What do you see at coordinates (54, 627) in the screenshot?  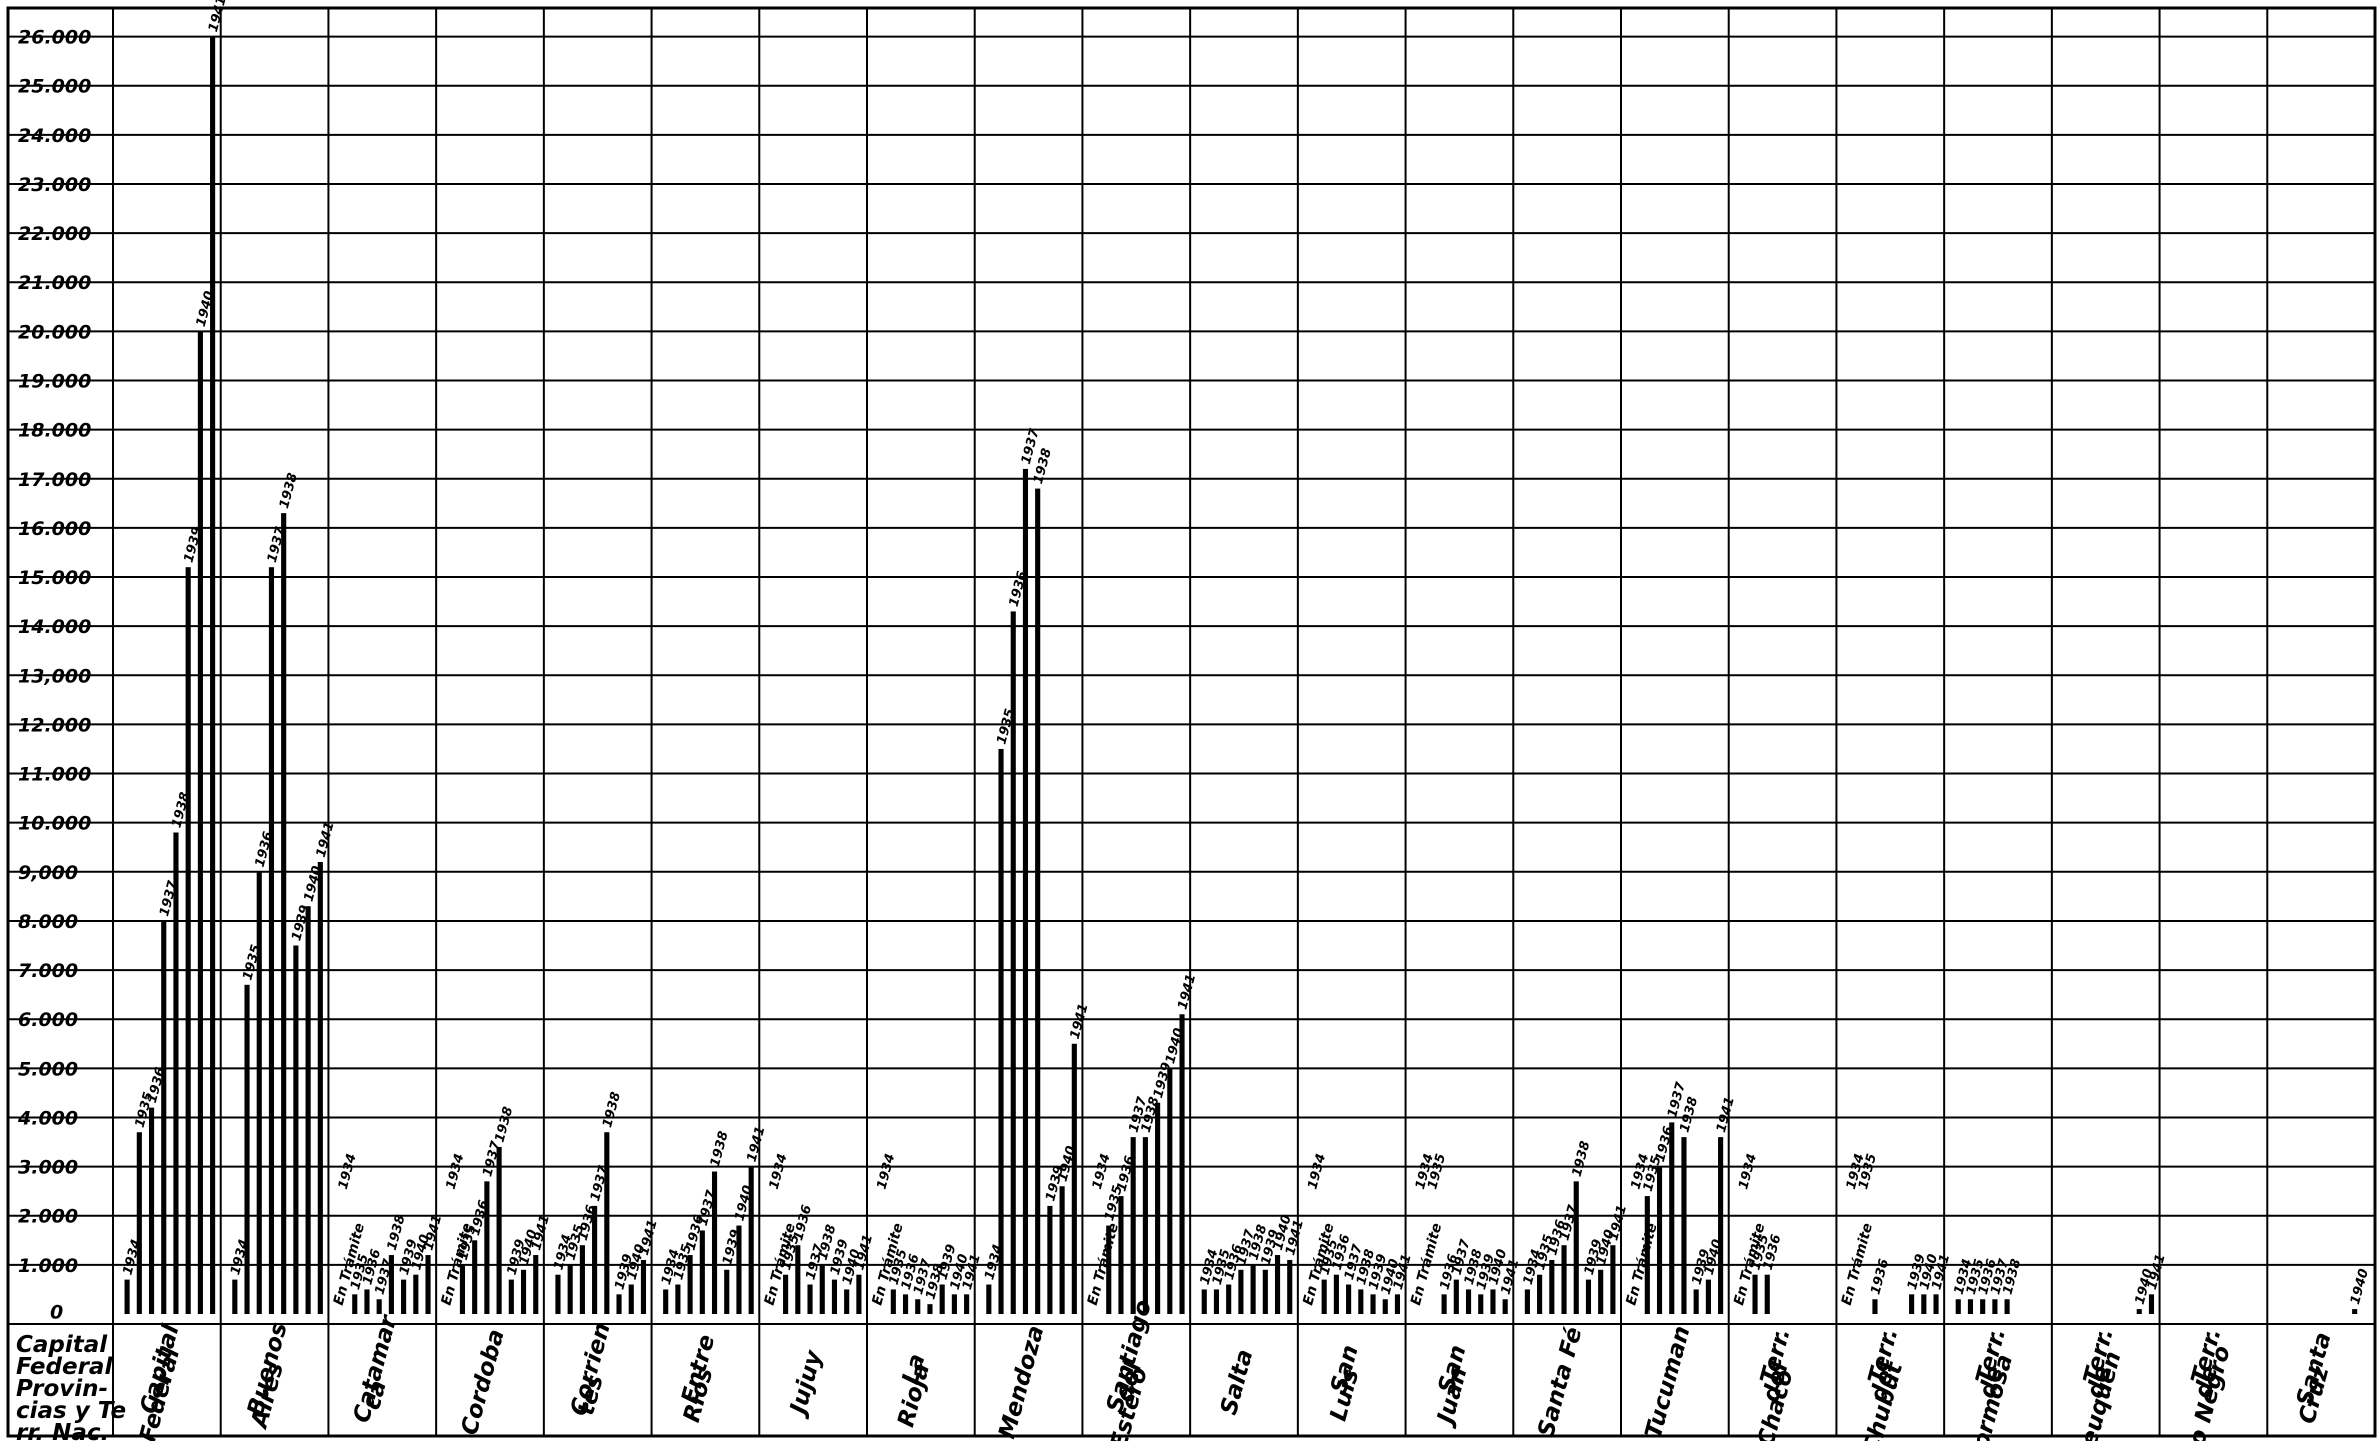 I see `y-tick-label: 14.000` at bounding box center [54, 627].